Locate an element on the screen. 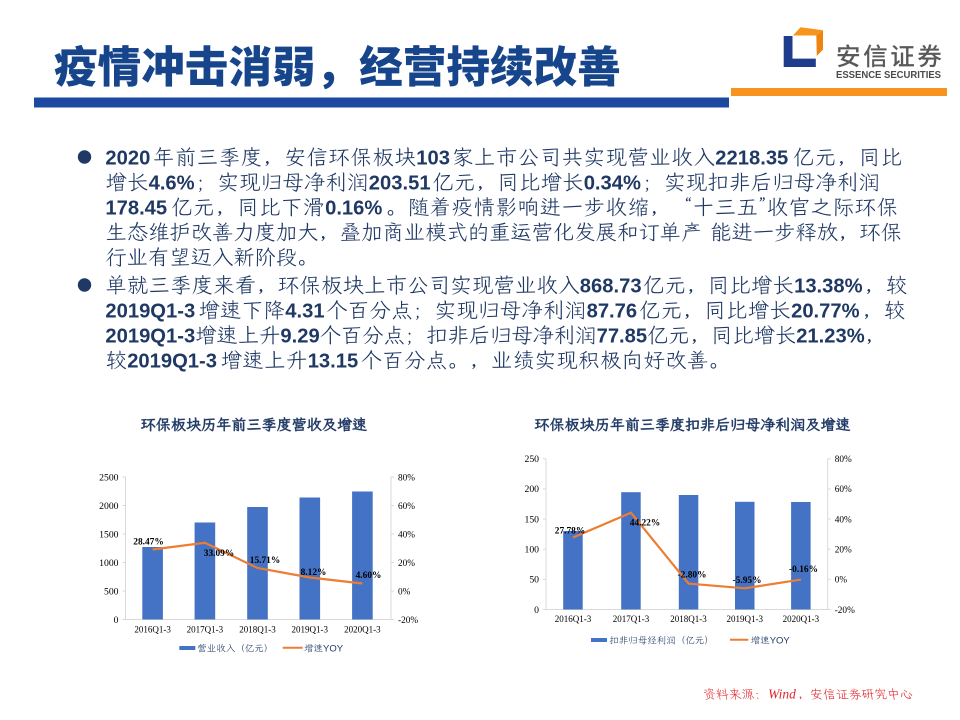 The height and width of the screenshot is (720, 960). svg-text: -5.95% is located at coordinates (747, 581).